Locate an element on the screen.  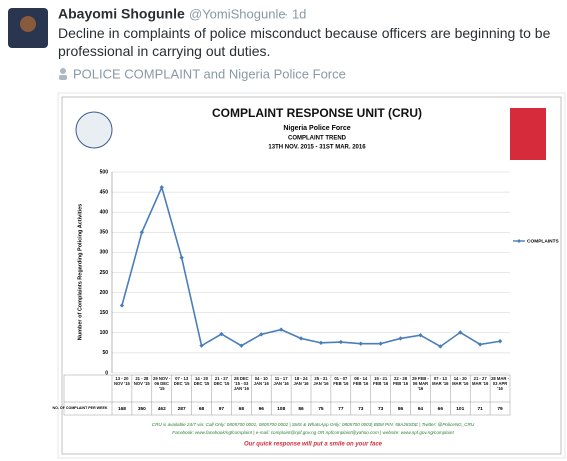
x-tick-box: 25 - 31 JAN '16 is located at coordinates (321, 381).